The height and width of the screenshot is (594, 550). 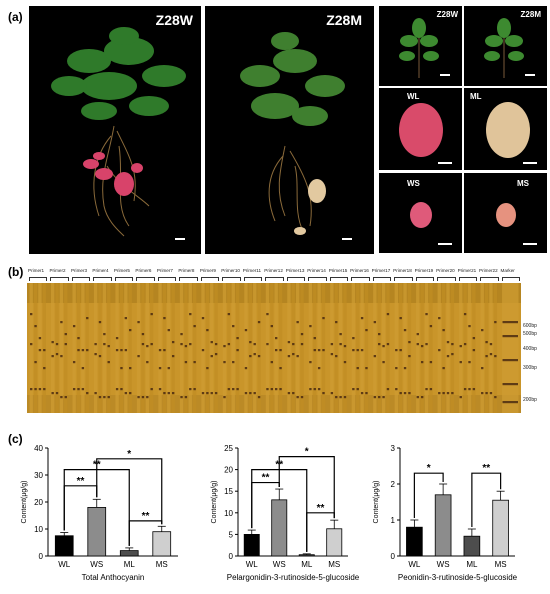 What do you see at coordinates (420, 213) in the screenshot?
I see `tuber-photo-ws: WS` at bounding box center [420, 213].